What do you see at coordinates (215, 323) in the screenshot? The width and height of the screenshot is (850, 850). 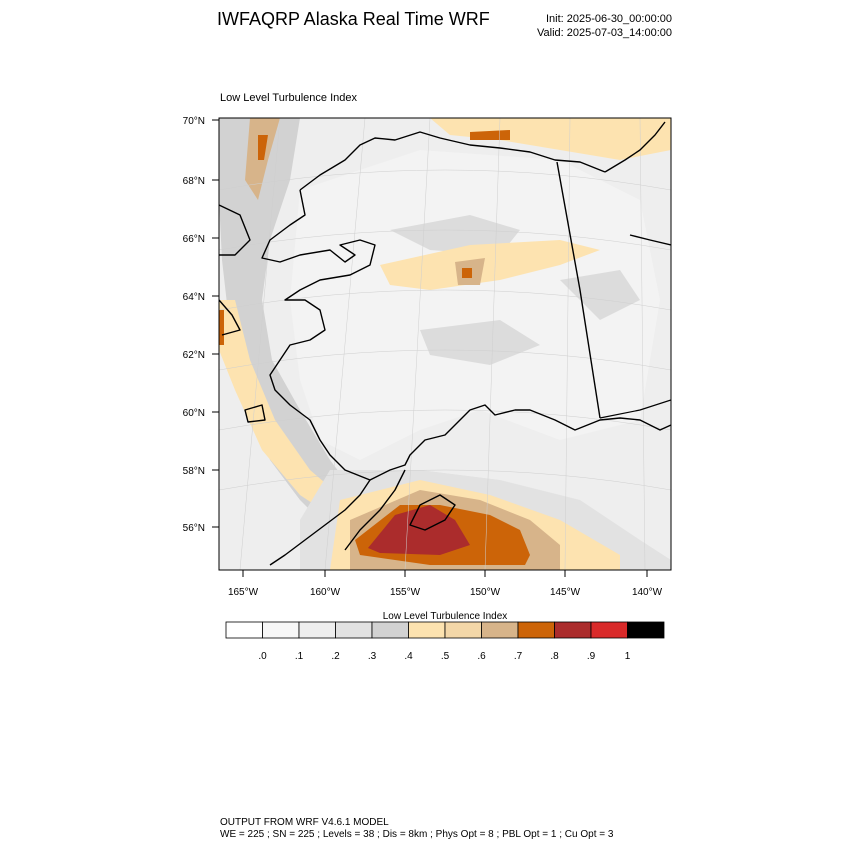 I see `lat-tick-marks` at bounding box center [215, 323].